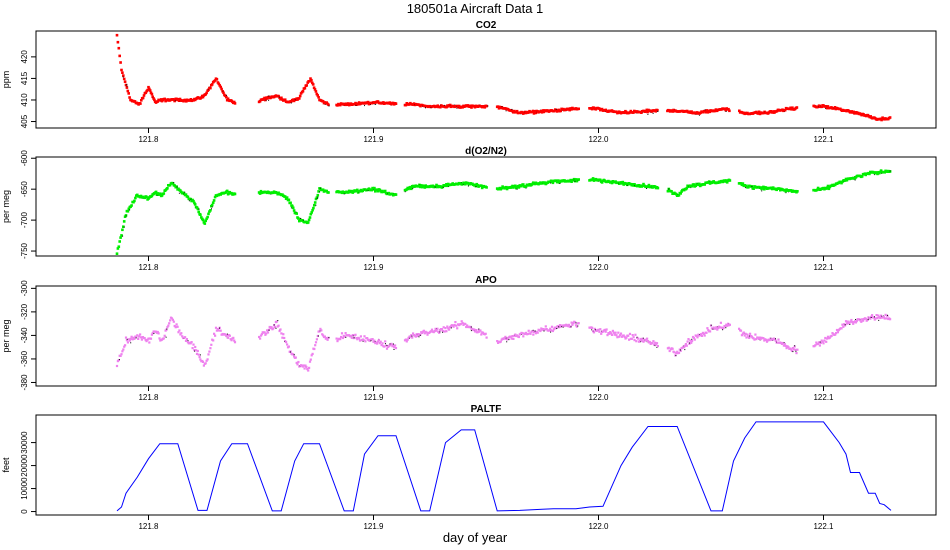  What do you see at coordinates (373, 267) in the screenshot?
I see `x-tick-label: 121.9` at bounding box center [373, 267].